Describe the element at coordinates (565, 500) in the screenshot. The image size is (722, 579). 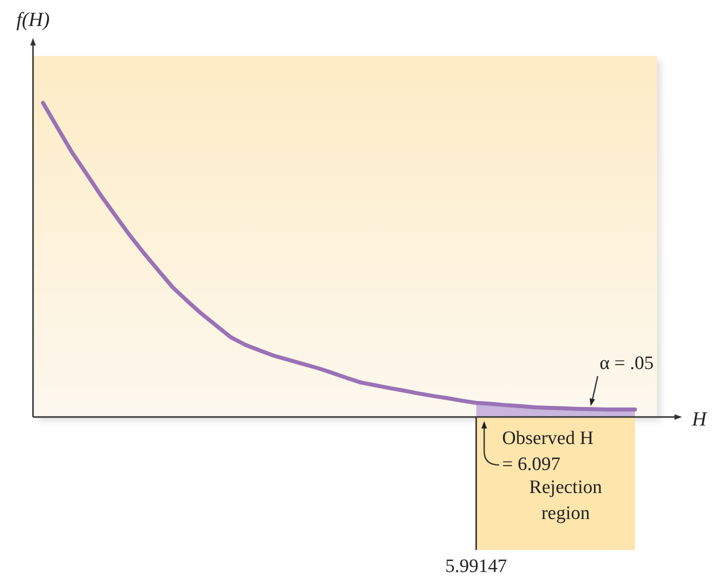
I see `text: Rejection region` at that location.